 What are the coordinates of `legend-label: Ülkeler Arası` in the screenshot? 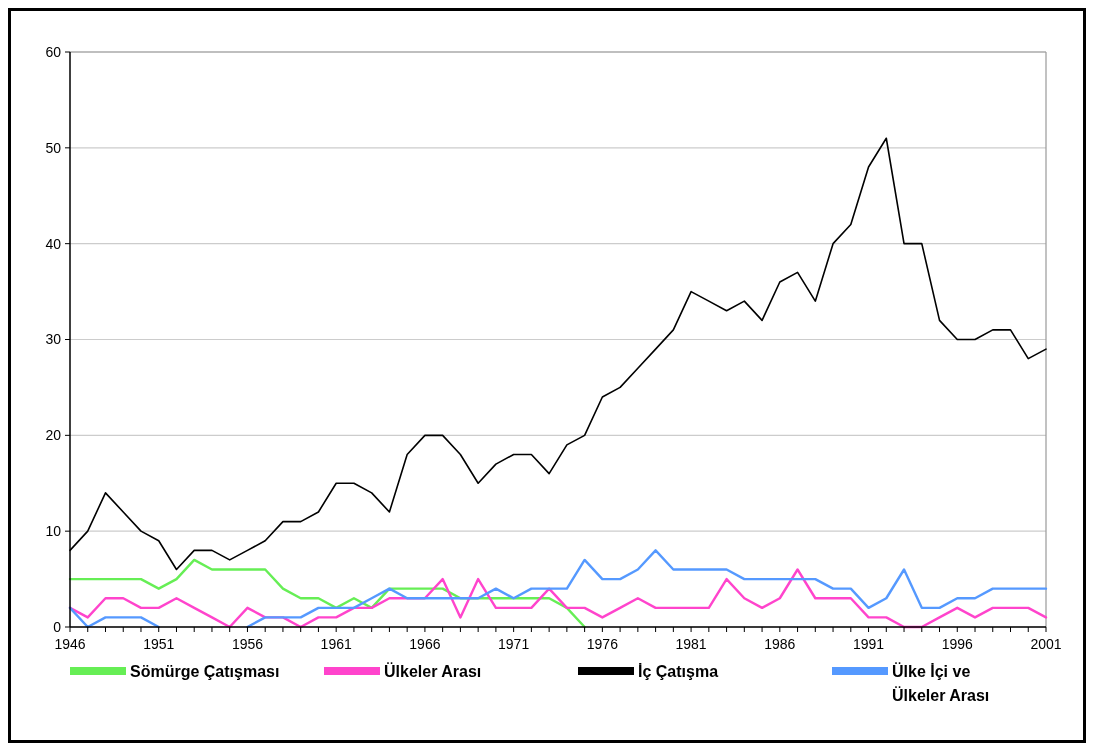 It's located at (433, 671).